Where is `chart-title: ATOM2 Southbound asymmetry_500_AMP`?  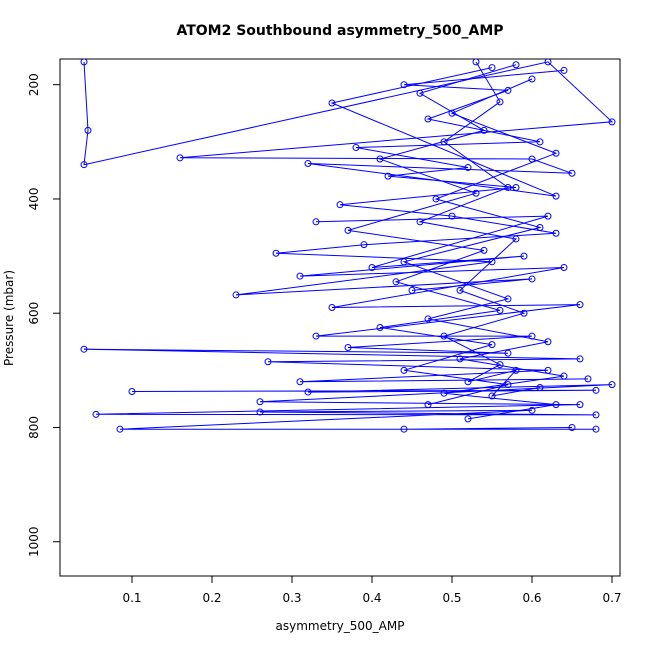 chart-title: ATOM2 Southbound asymmetry_500_AMP is located at coordinates (339, 31).